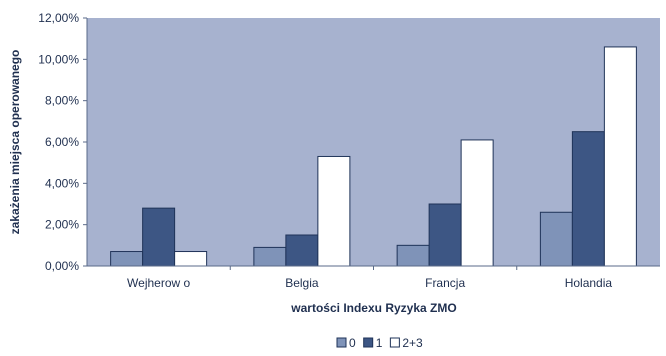 This screenshot has height=356, width=666. What do you see at coordinates (352, 343) in the screenshot?
I see `legend-label-0: 0` at bounding box center [352, 343].